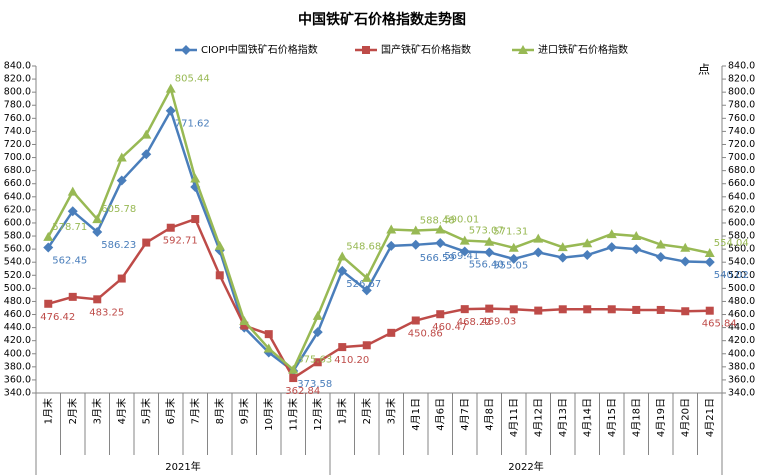 The image size is (764, 475). Describe the element at coordinates (382, 19) in the screenshot. I see `chart-title: 中国铁矿石价格指数走势图` at that location.